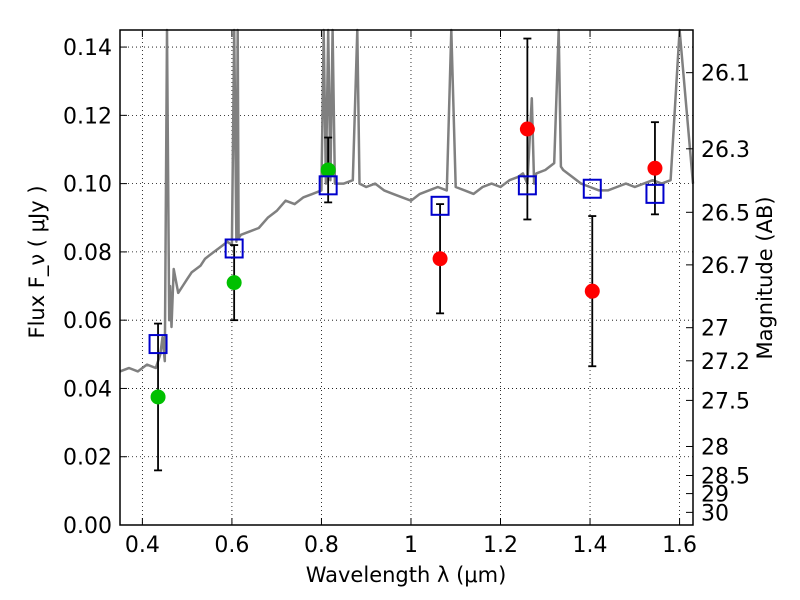 The image size is (800, 600). I want to click on y-tick-label: 0.06, so click(87, 321).